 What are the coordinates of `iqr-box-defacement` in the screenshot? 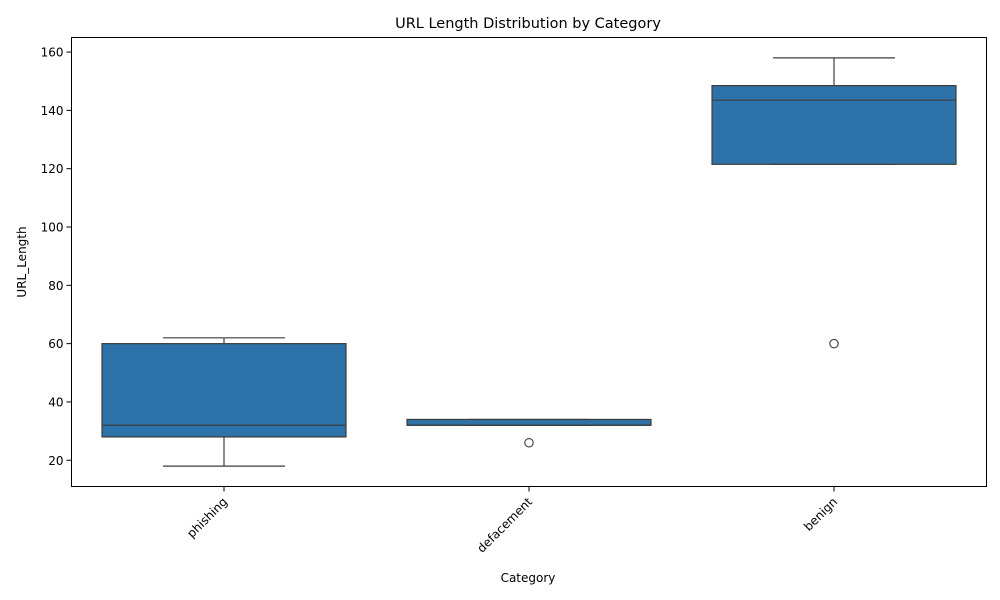 It's located at (529, 422).